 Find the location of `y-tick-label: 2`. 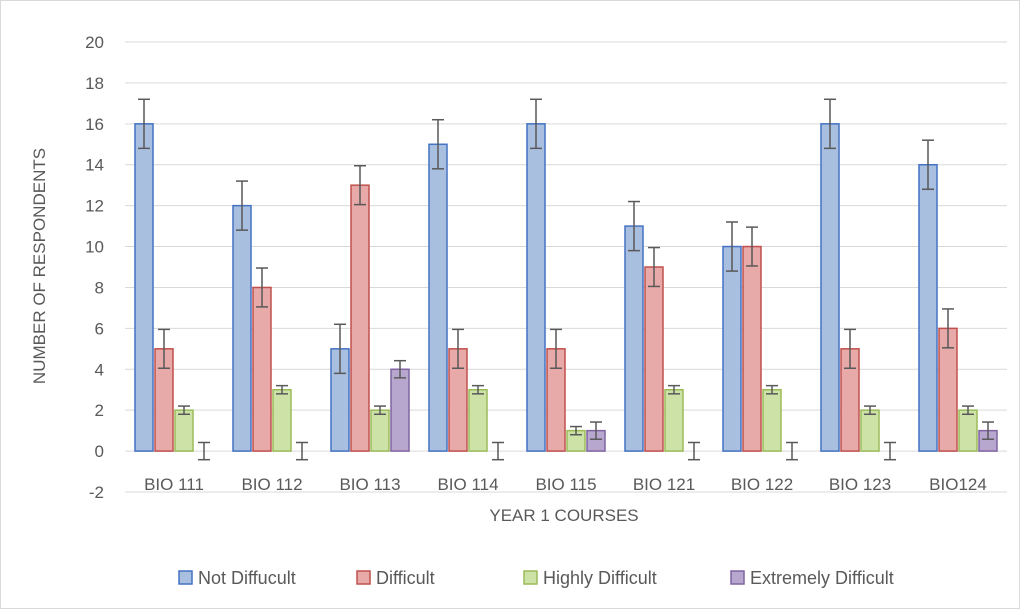

y-tick-label: 2 is located at coordinates (99, 410).